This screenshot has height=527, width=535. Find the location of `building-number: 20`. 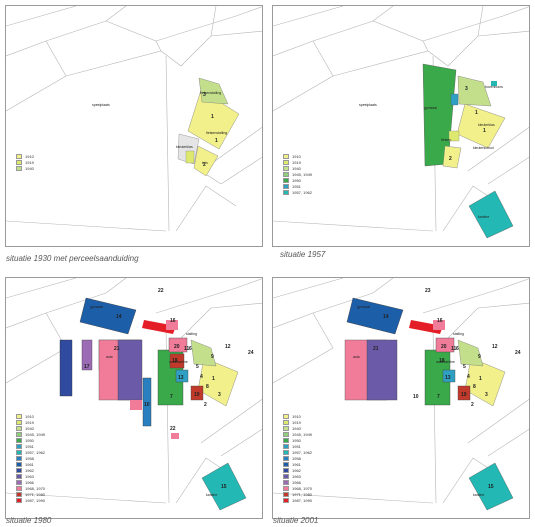

building-number: 20 is located at coordinates (177, 347).